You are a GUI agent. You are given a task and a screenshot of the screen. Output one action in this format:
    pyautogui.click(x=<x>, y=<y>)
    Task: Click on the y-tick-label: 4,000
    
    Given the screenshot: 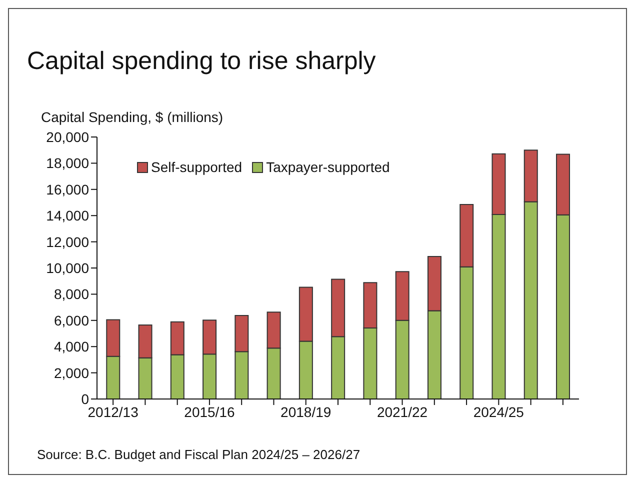 What is the action you would take?
    pyautogui.click(x=72, y=346)
    